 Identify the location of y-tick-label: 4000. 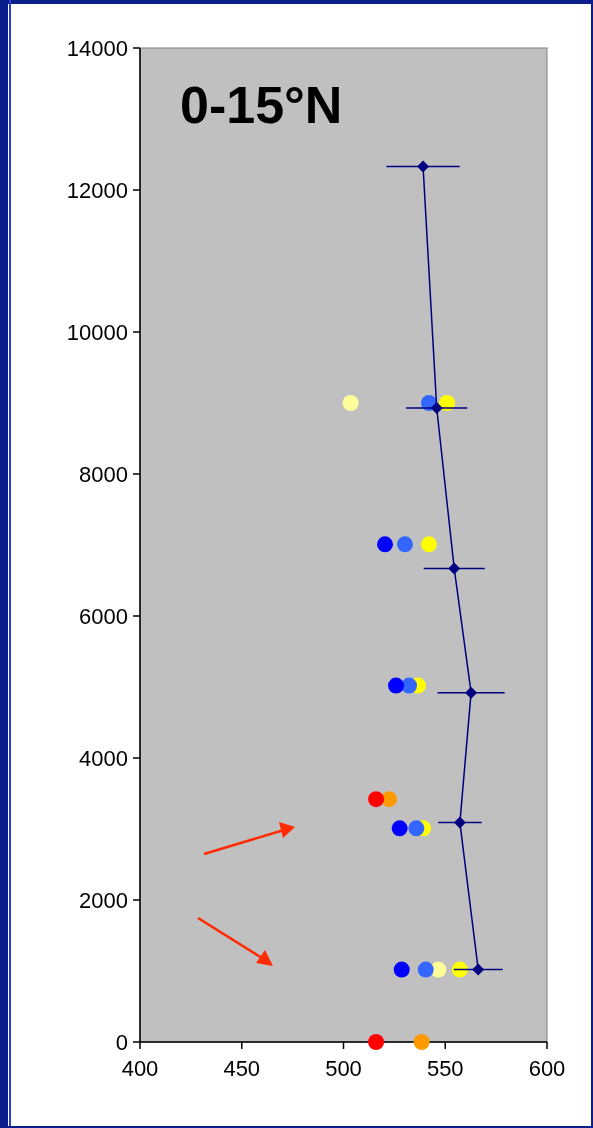
(103, 758).